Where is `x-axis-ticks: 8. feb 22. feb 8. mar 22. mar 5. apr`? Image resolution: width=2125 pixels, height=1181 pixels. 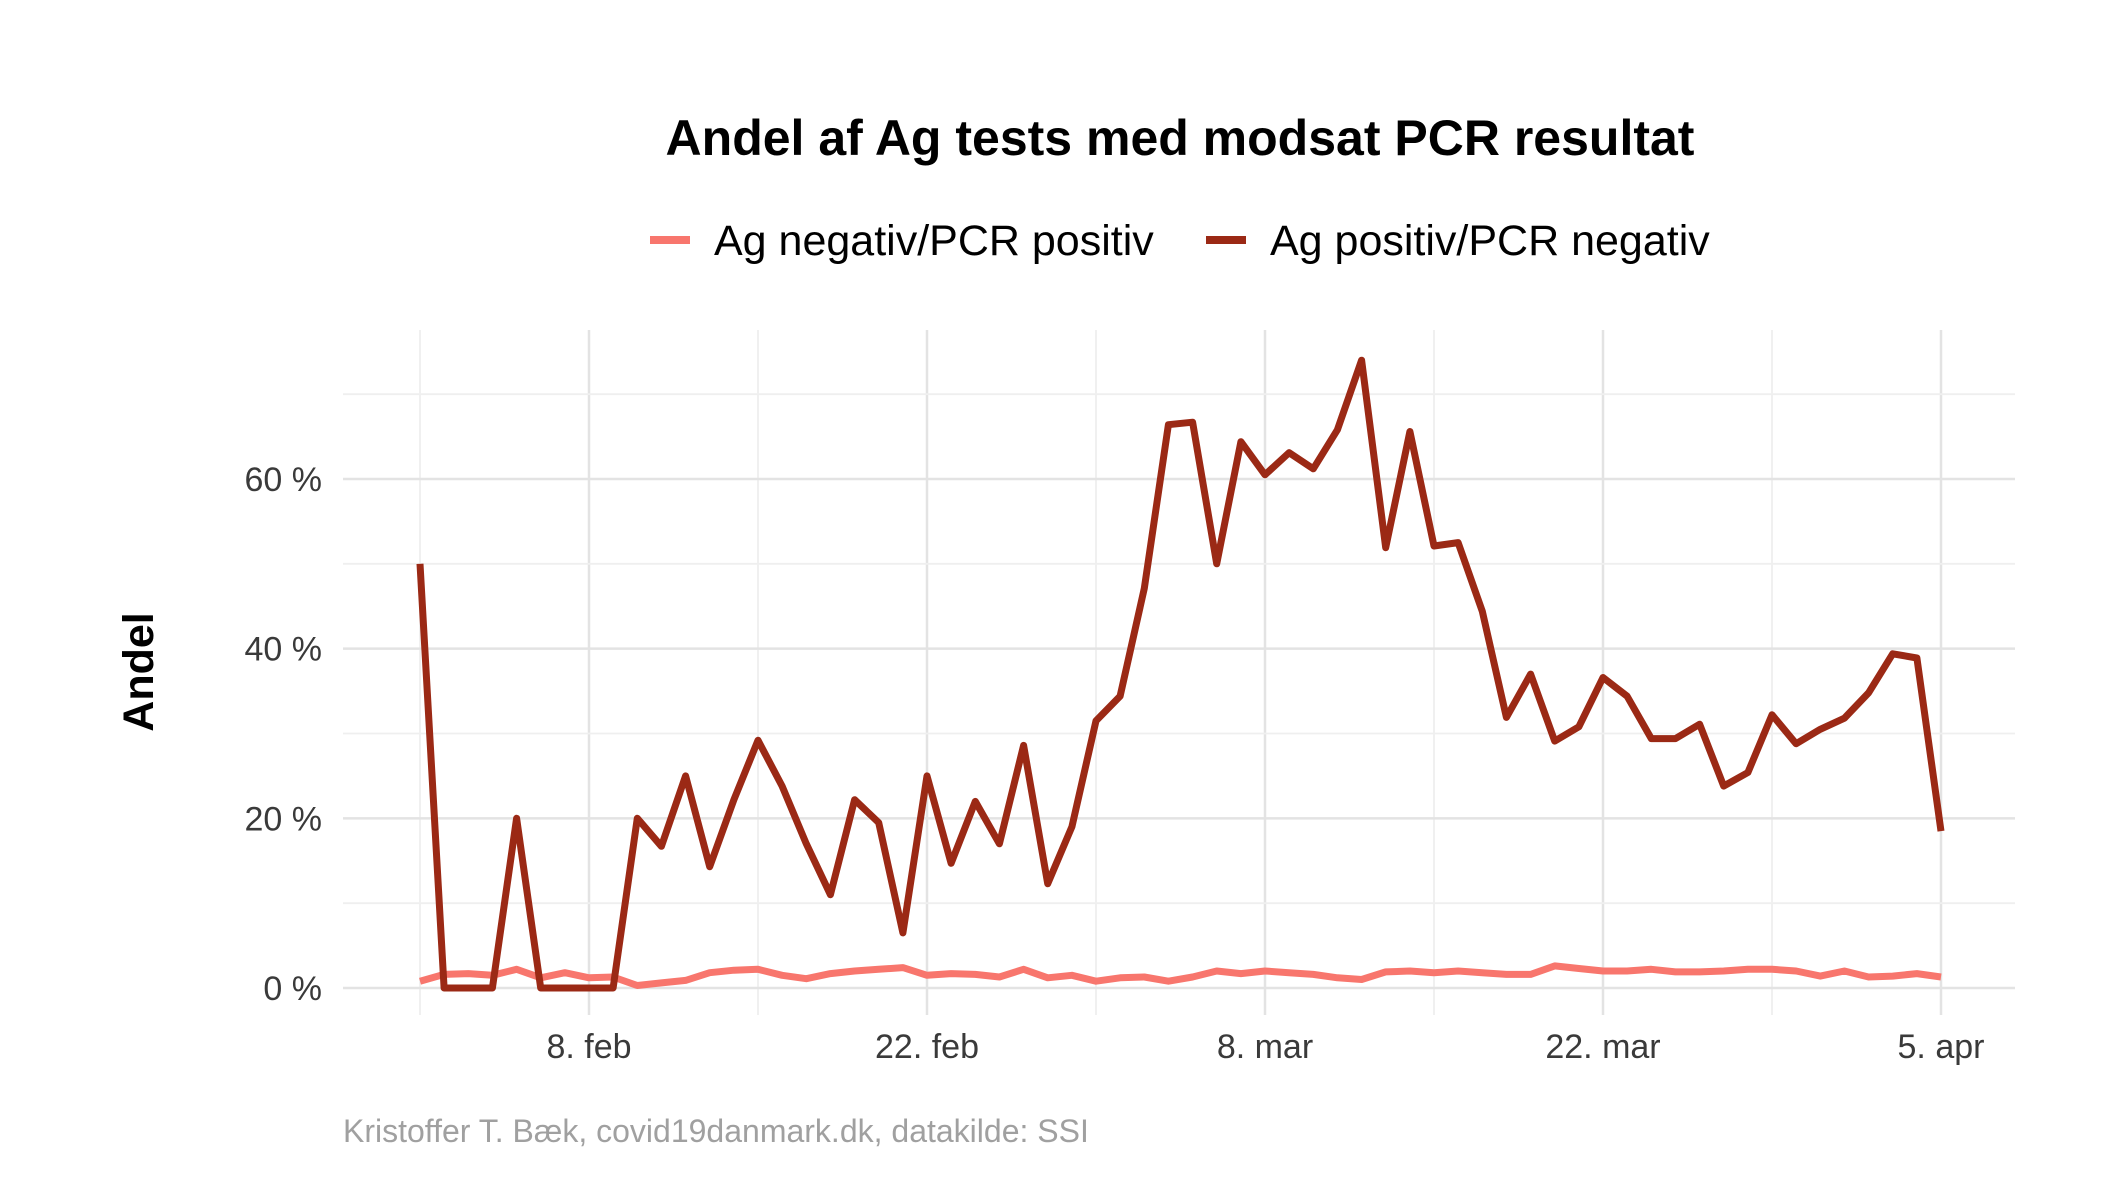
x-axis-ticks: 8. feb 22. feb 8. mar 22. mar 5. apr is located at coordinates (1265, 1047).